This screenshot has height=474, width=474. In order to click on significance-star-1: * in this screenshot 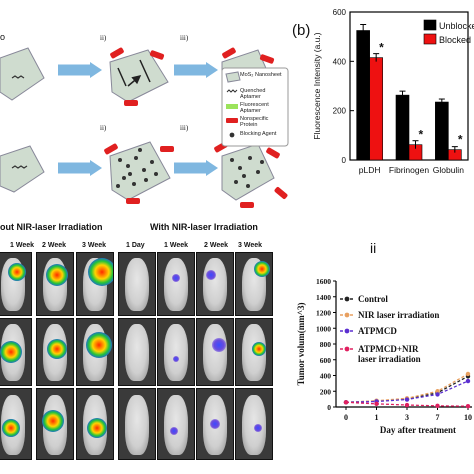, I will do `click(421, 135)`.